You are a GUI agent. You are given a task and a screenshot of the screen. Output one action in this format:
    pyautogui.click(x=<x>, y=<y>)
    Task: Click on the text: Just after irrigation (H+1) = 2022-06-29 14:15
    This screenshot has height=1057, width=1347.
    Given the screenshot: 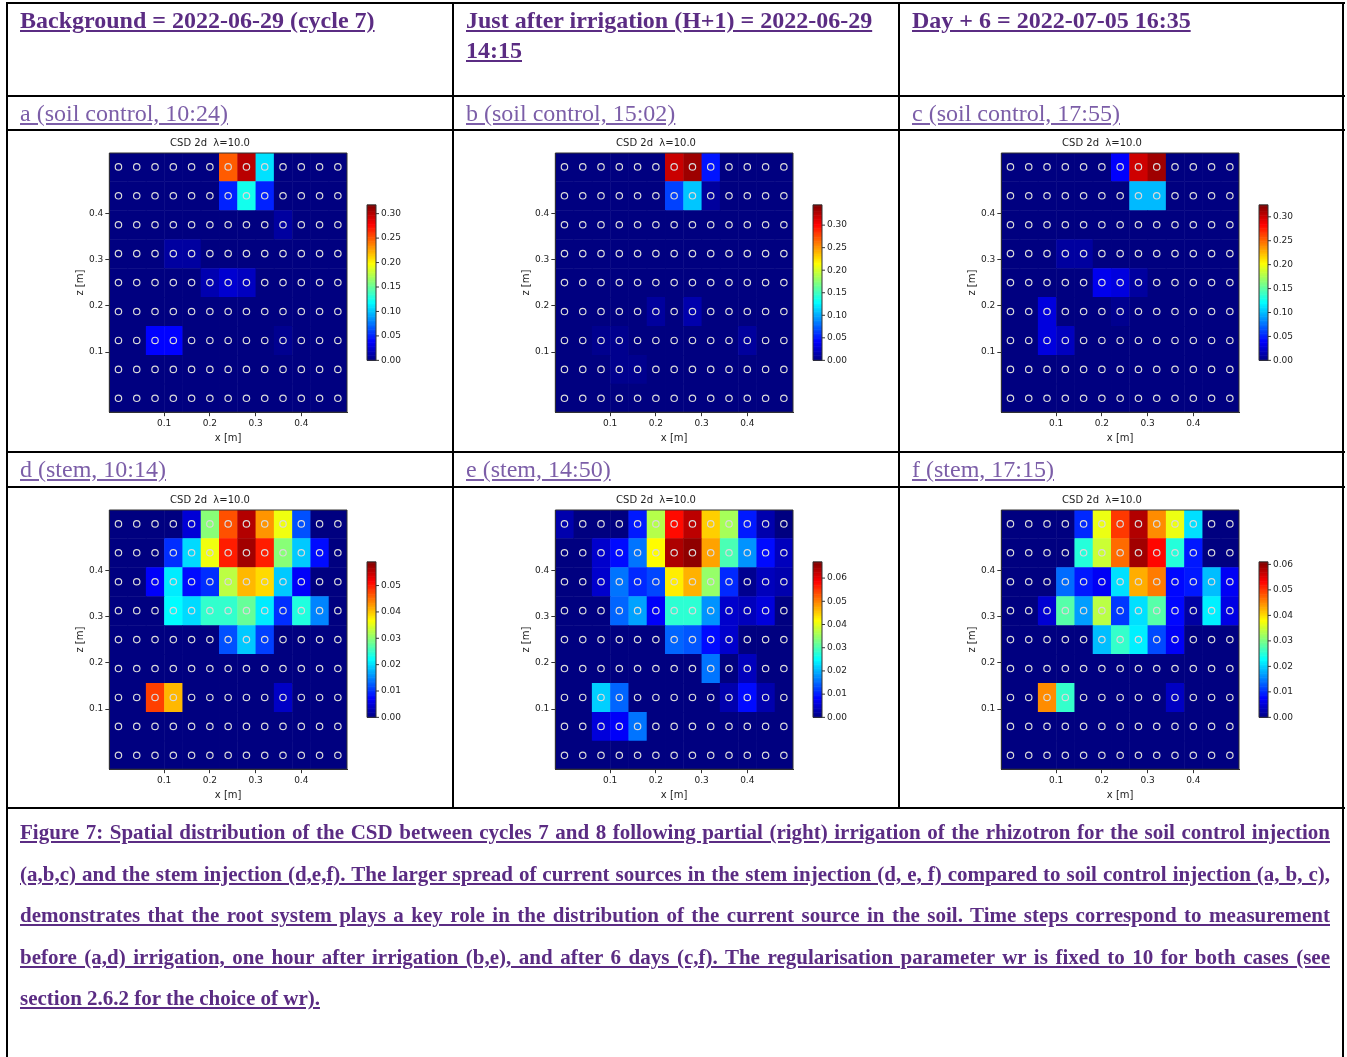 What is the action you would take?
    pyautogui.click(x=670, y=35)
    